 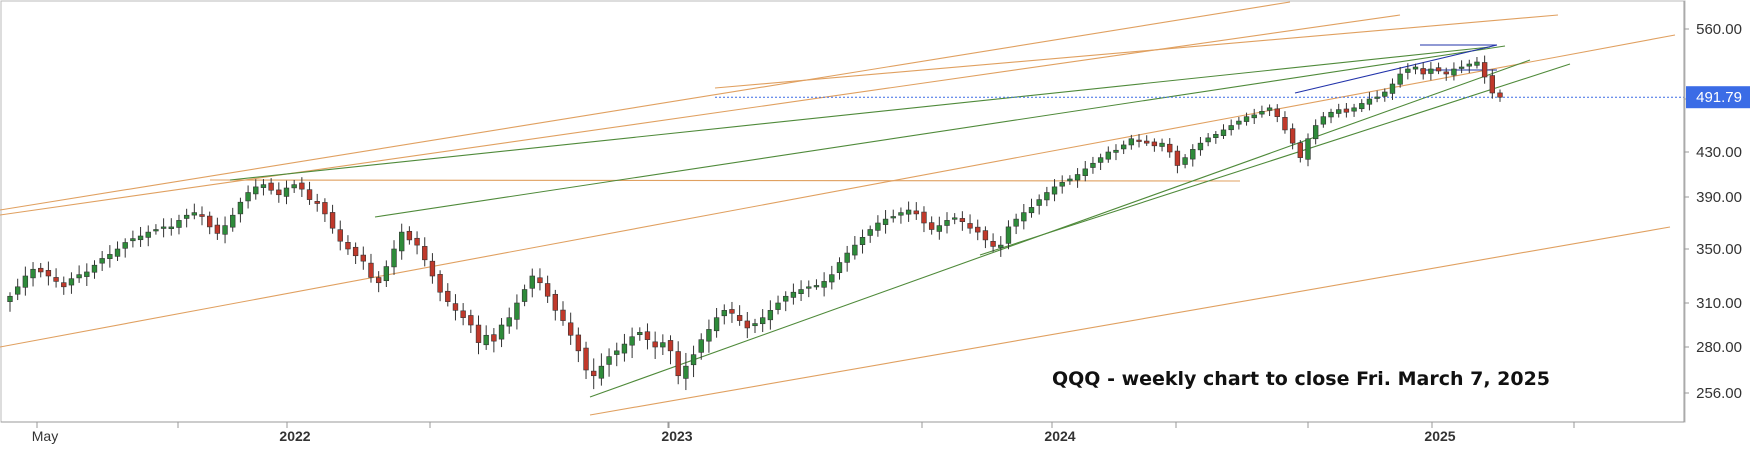 I want to click on price-tick-label: 280.00, so click(x=1719, y=347).